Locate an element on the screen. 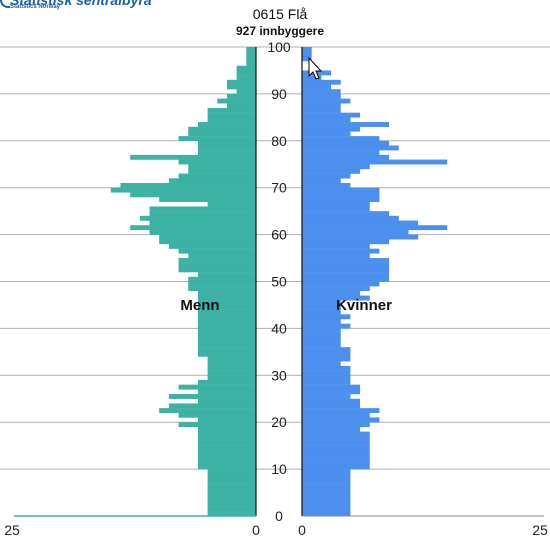 This screenshot has width=550, height=538. chart-subtitle: 927 innbyggere is located at coordinates (280, 31).